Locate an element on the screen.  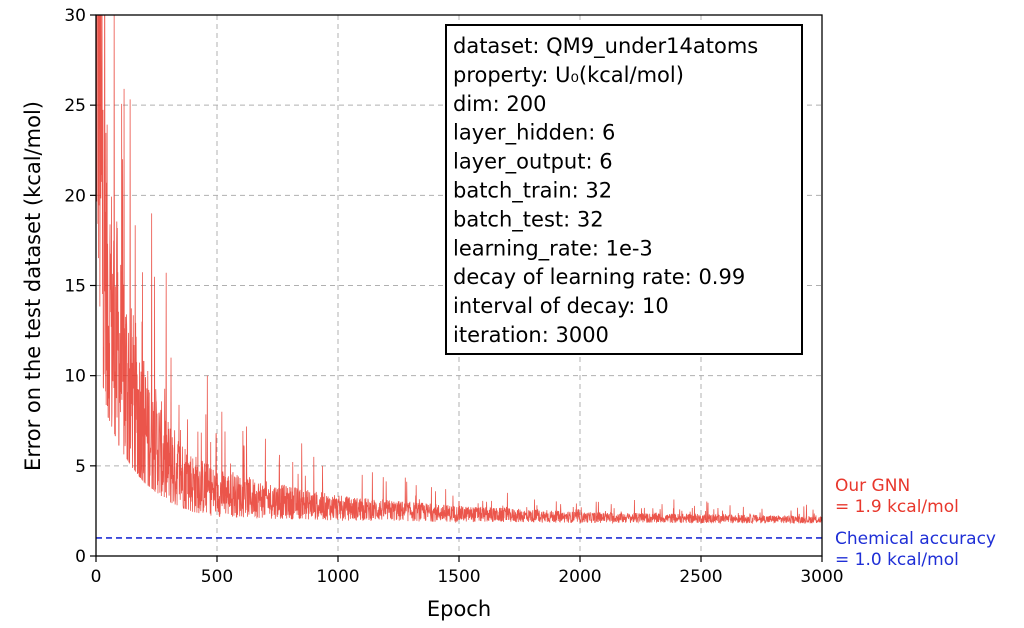
y-tick-label: 0 is located at coordinates (80, 557).